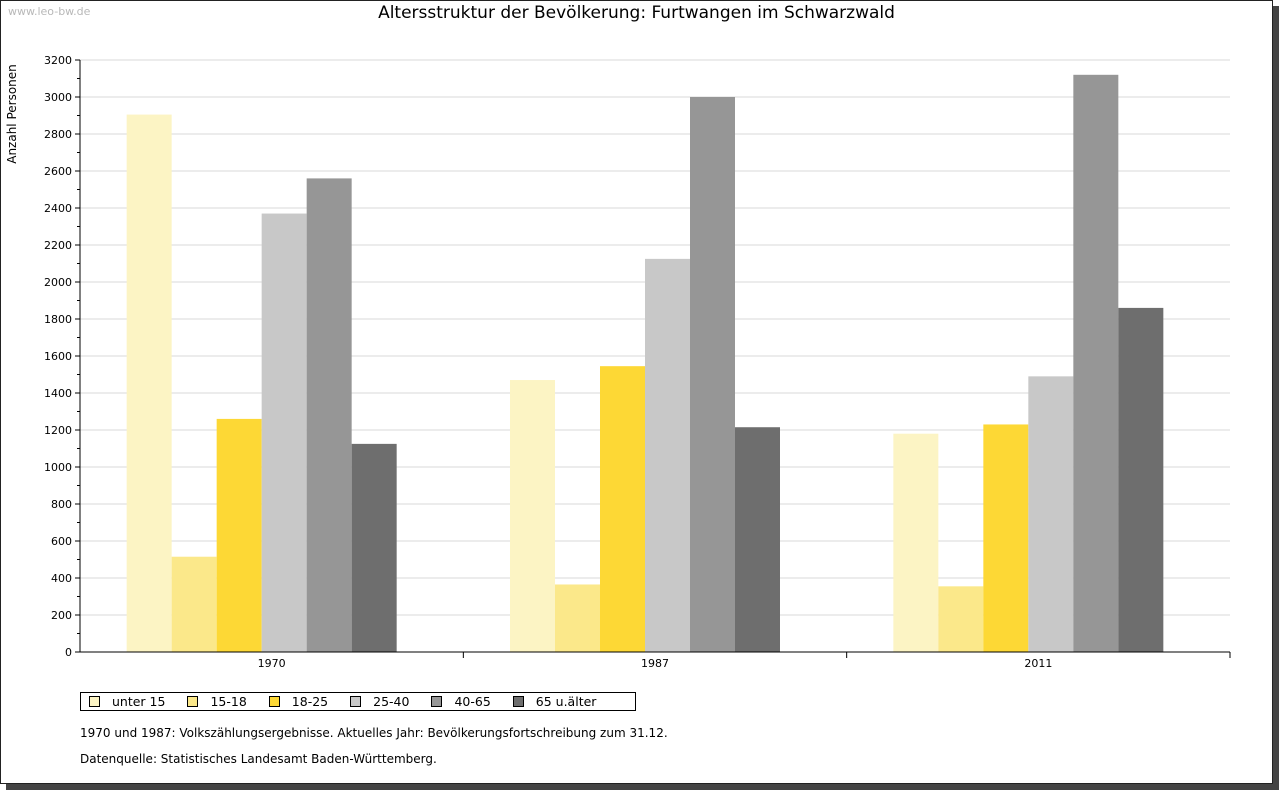  Describe the element at coordinates (642, 787) in the screenshot. I see `frame-shadow-bottom` at that location.